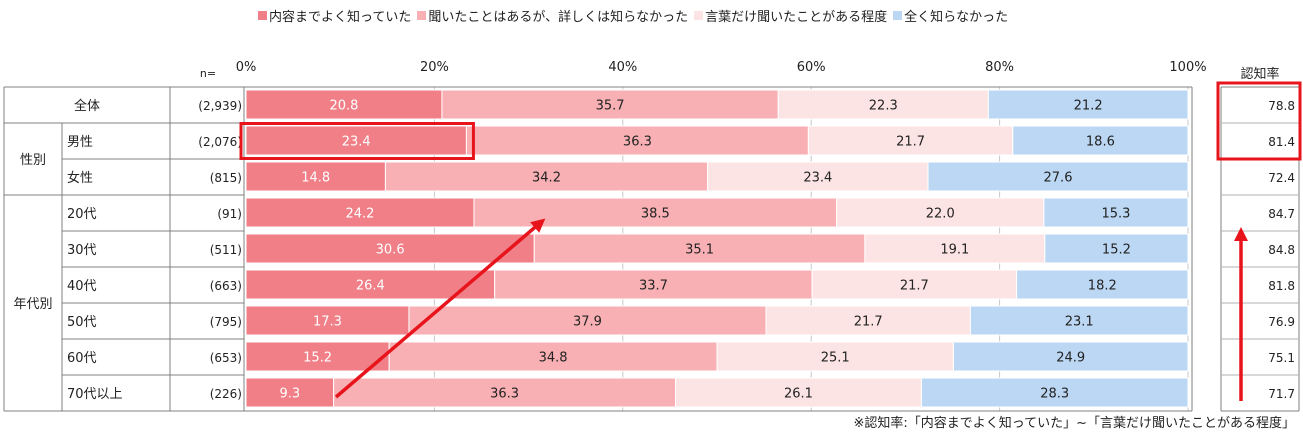 The width and height of the screenshot is (1303, 436). I want to click on awareness-value: 71.7, so click(1281, 394).